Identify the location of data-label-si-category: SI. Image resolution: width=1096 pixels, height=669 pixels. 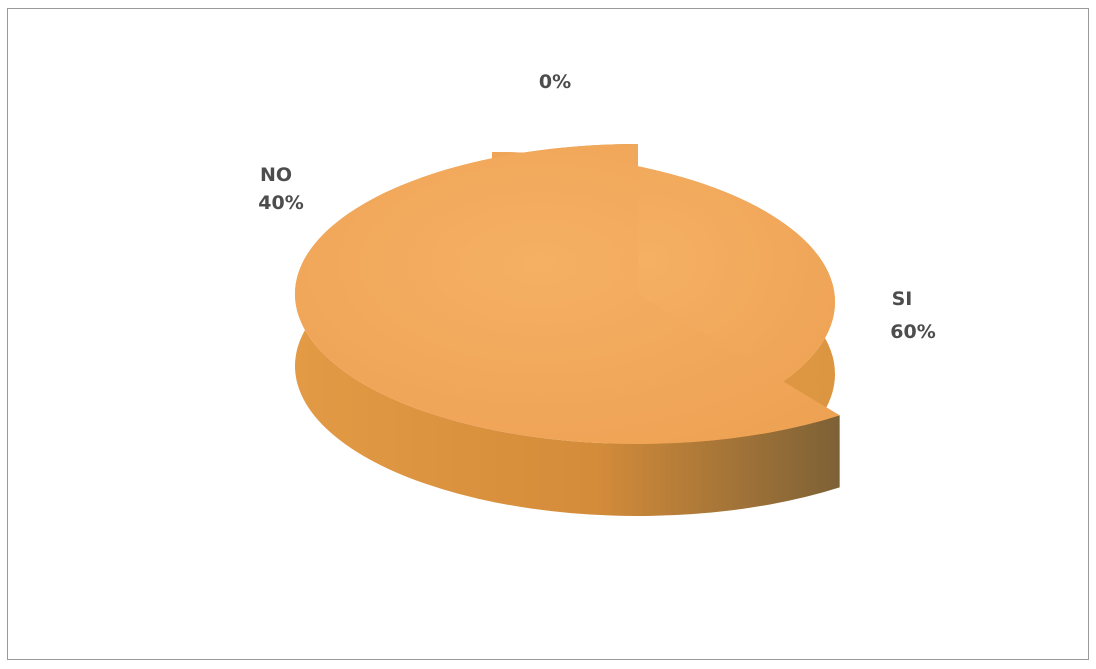
(902, 299).